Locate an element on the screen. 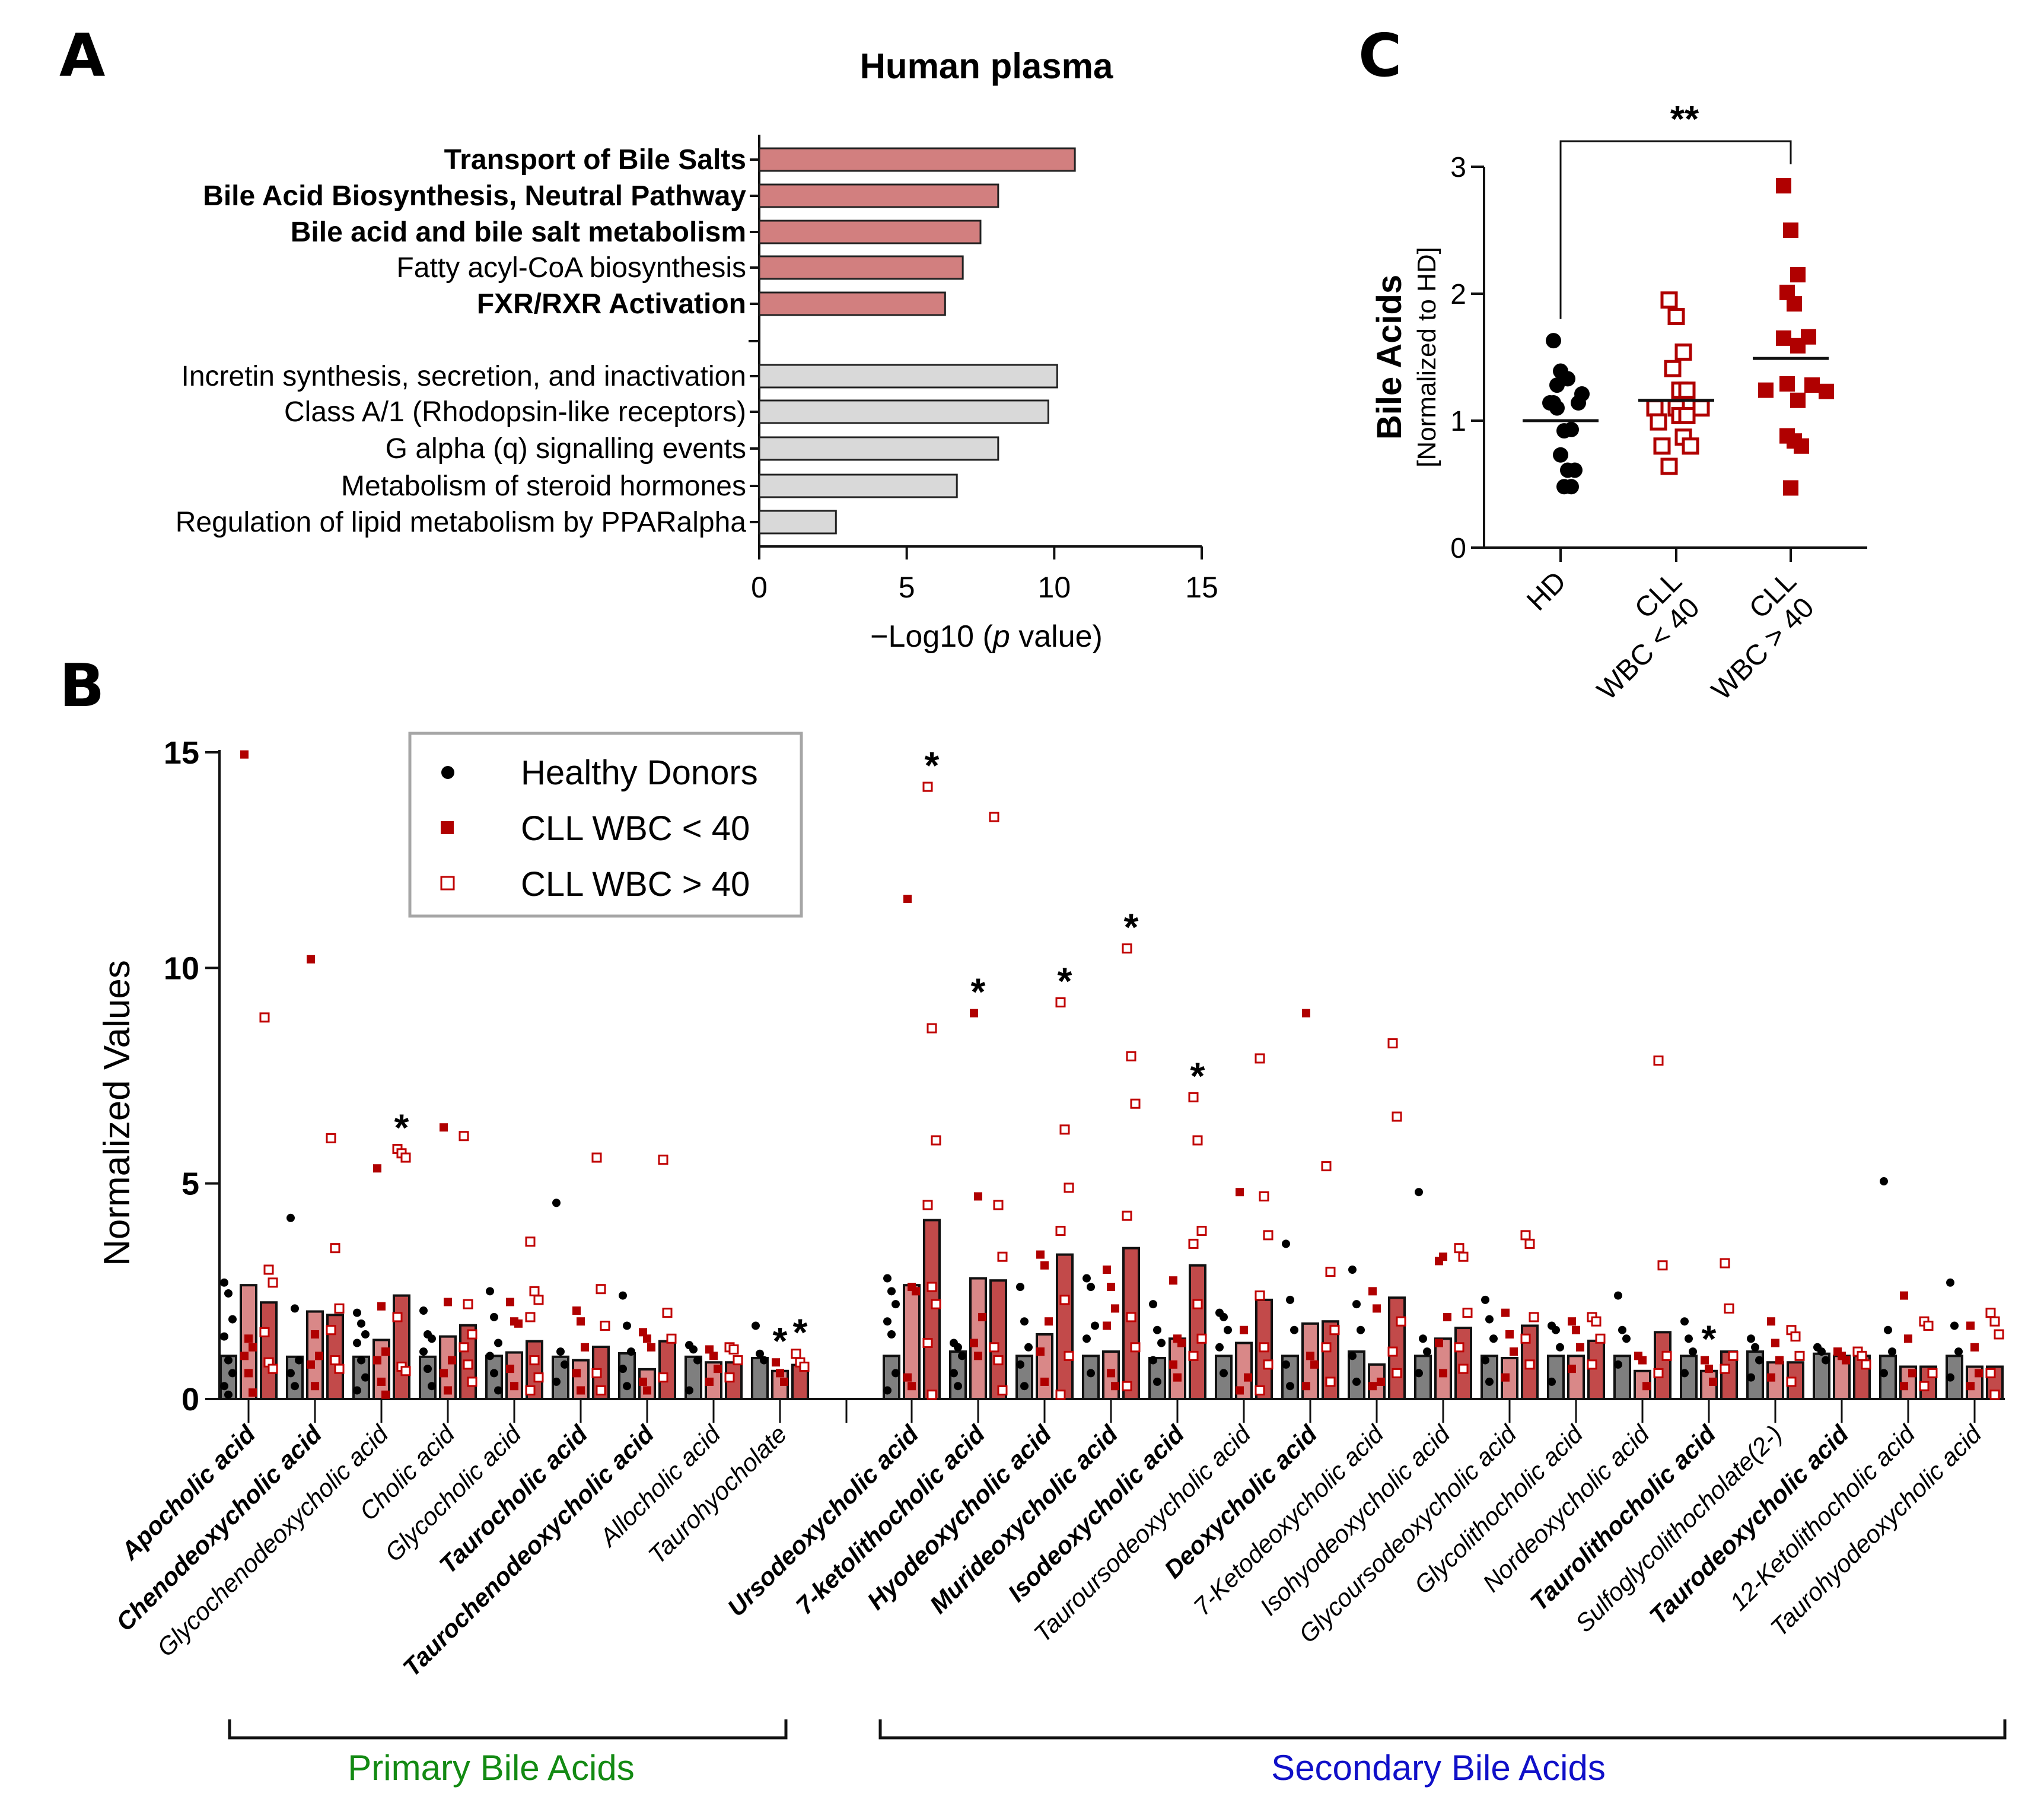 The image size is (2044, 1809). bar-g-alpha-q-signalling-events is located at coordinates (878, 448).